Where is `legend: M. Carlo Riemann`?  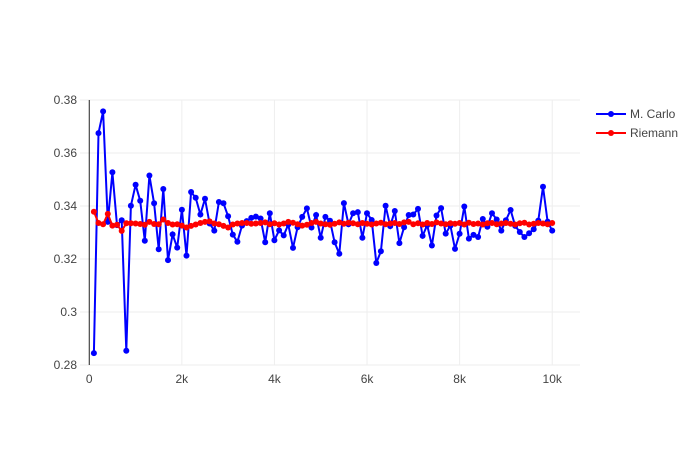
legend: M. Carlo Riemann is located at coordinates (637, 123).